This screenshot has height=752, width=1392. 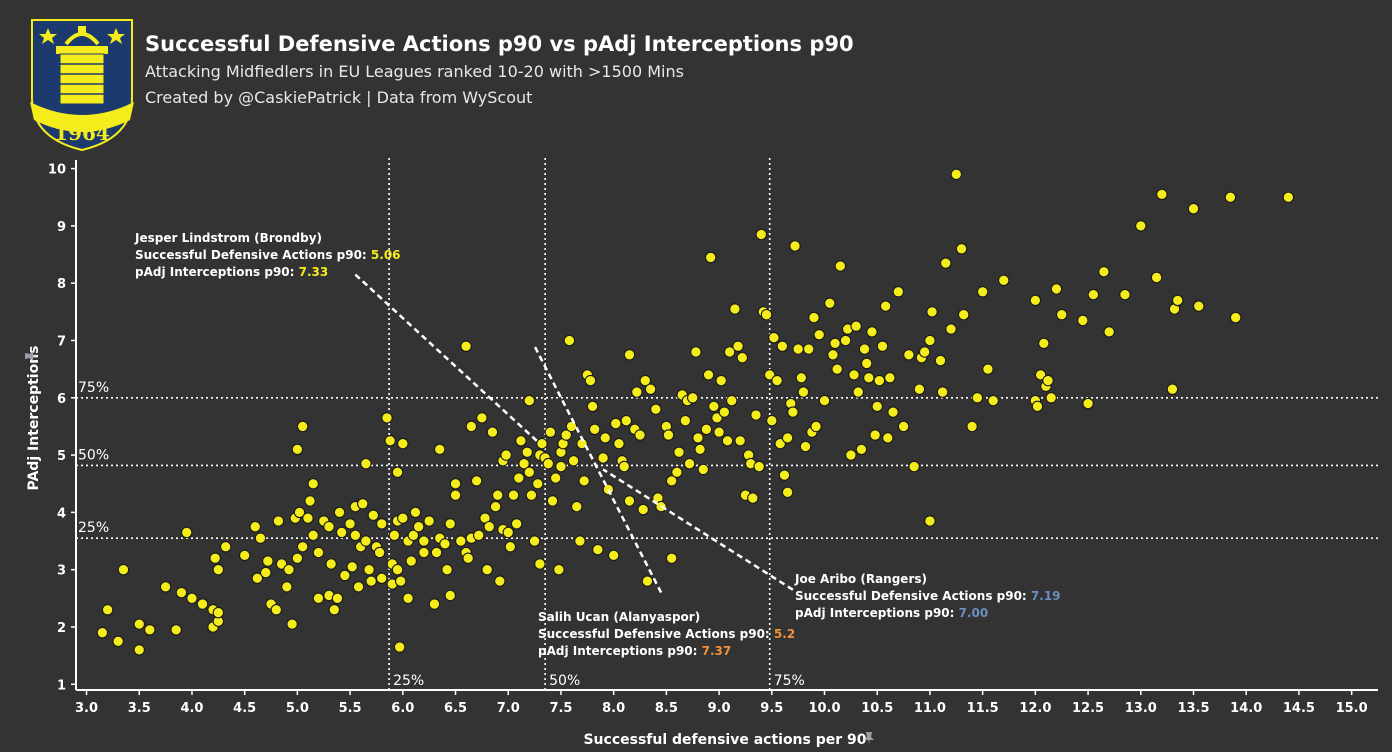 I want to click on annotation-value: 5.06, so click(x=386, y=255).